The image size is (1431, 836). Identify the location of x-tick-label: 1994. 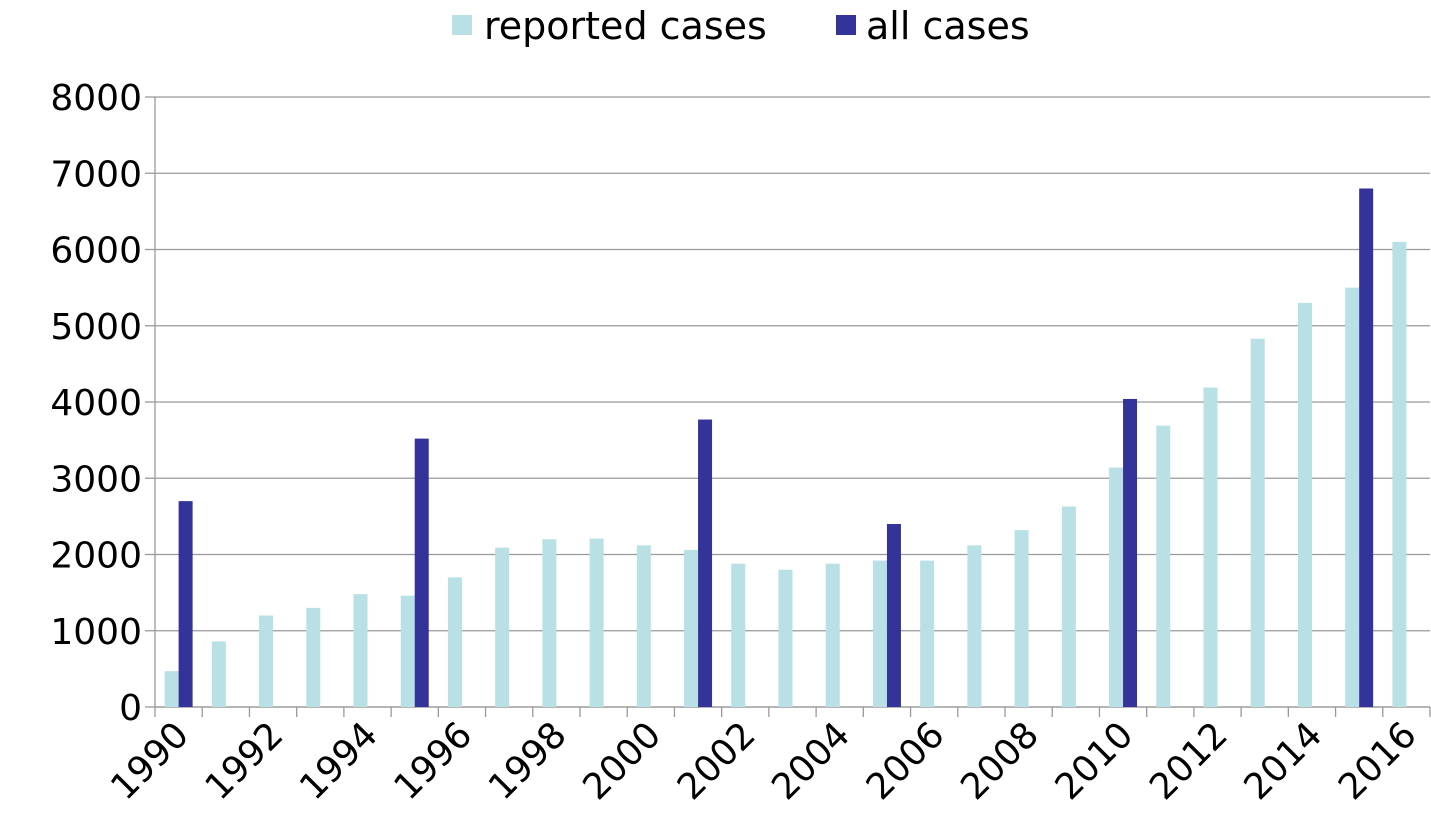
(339, 761).